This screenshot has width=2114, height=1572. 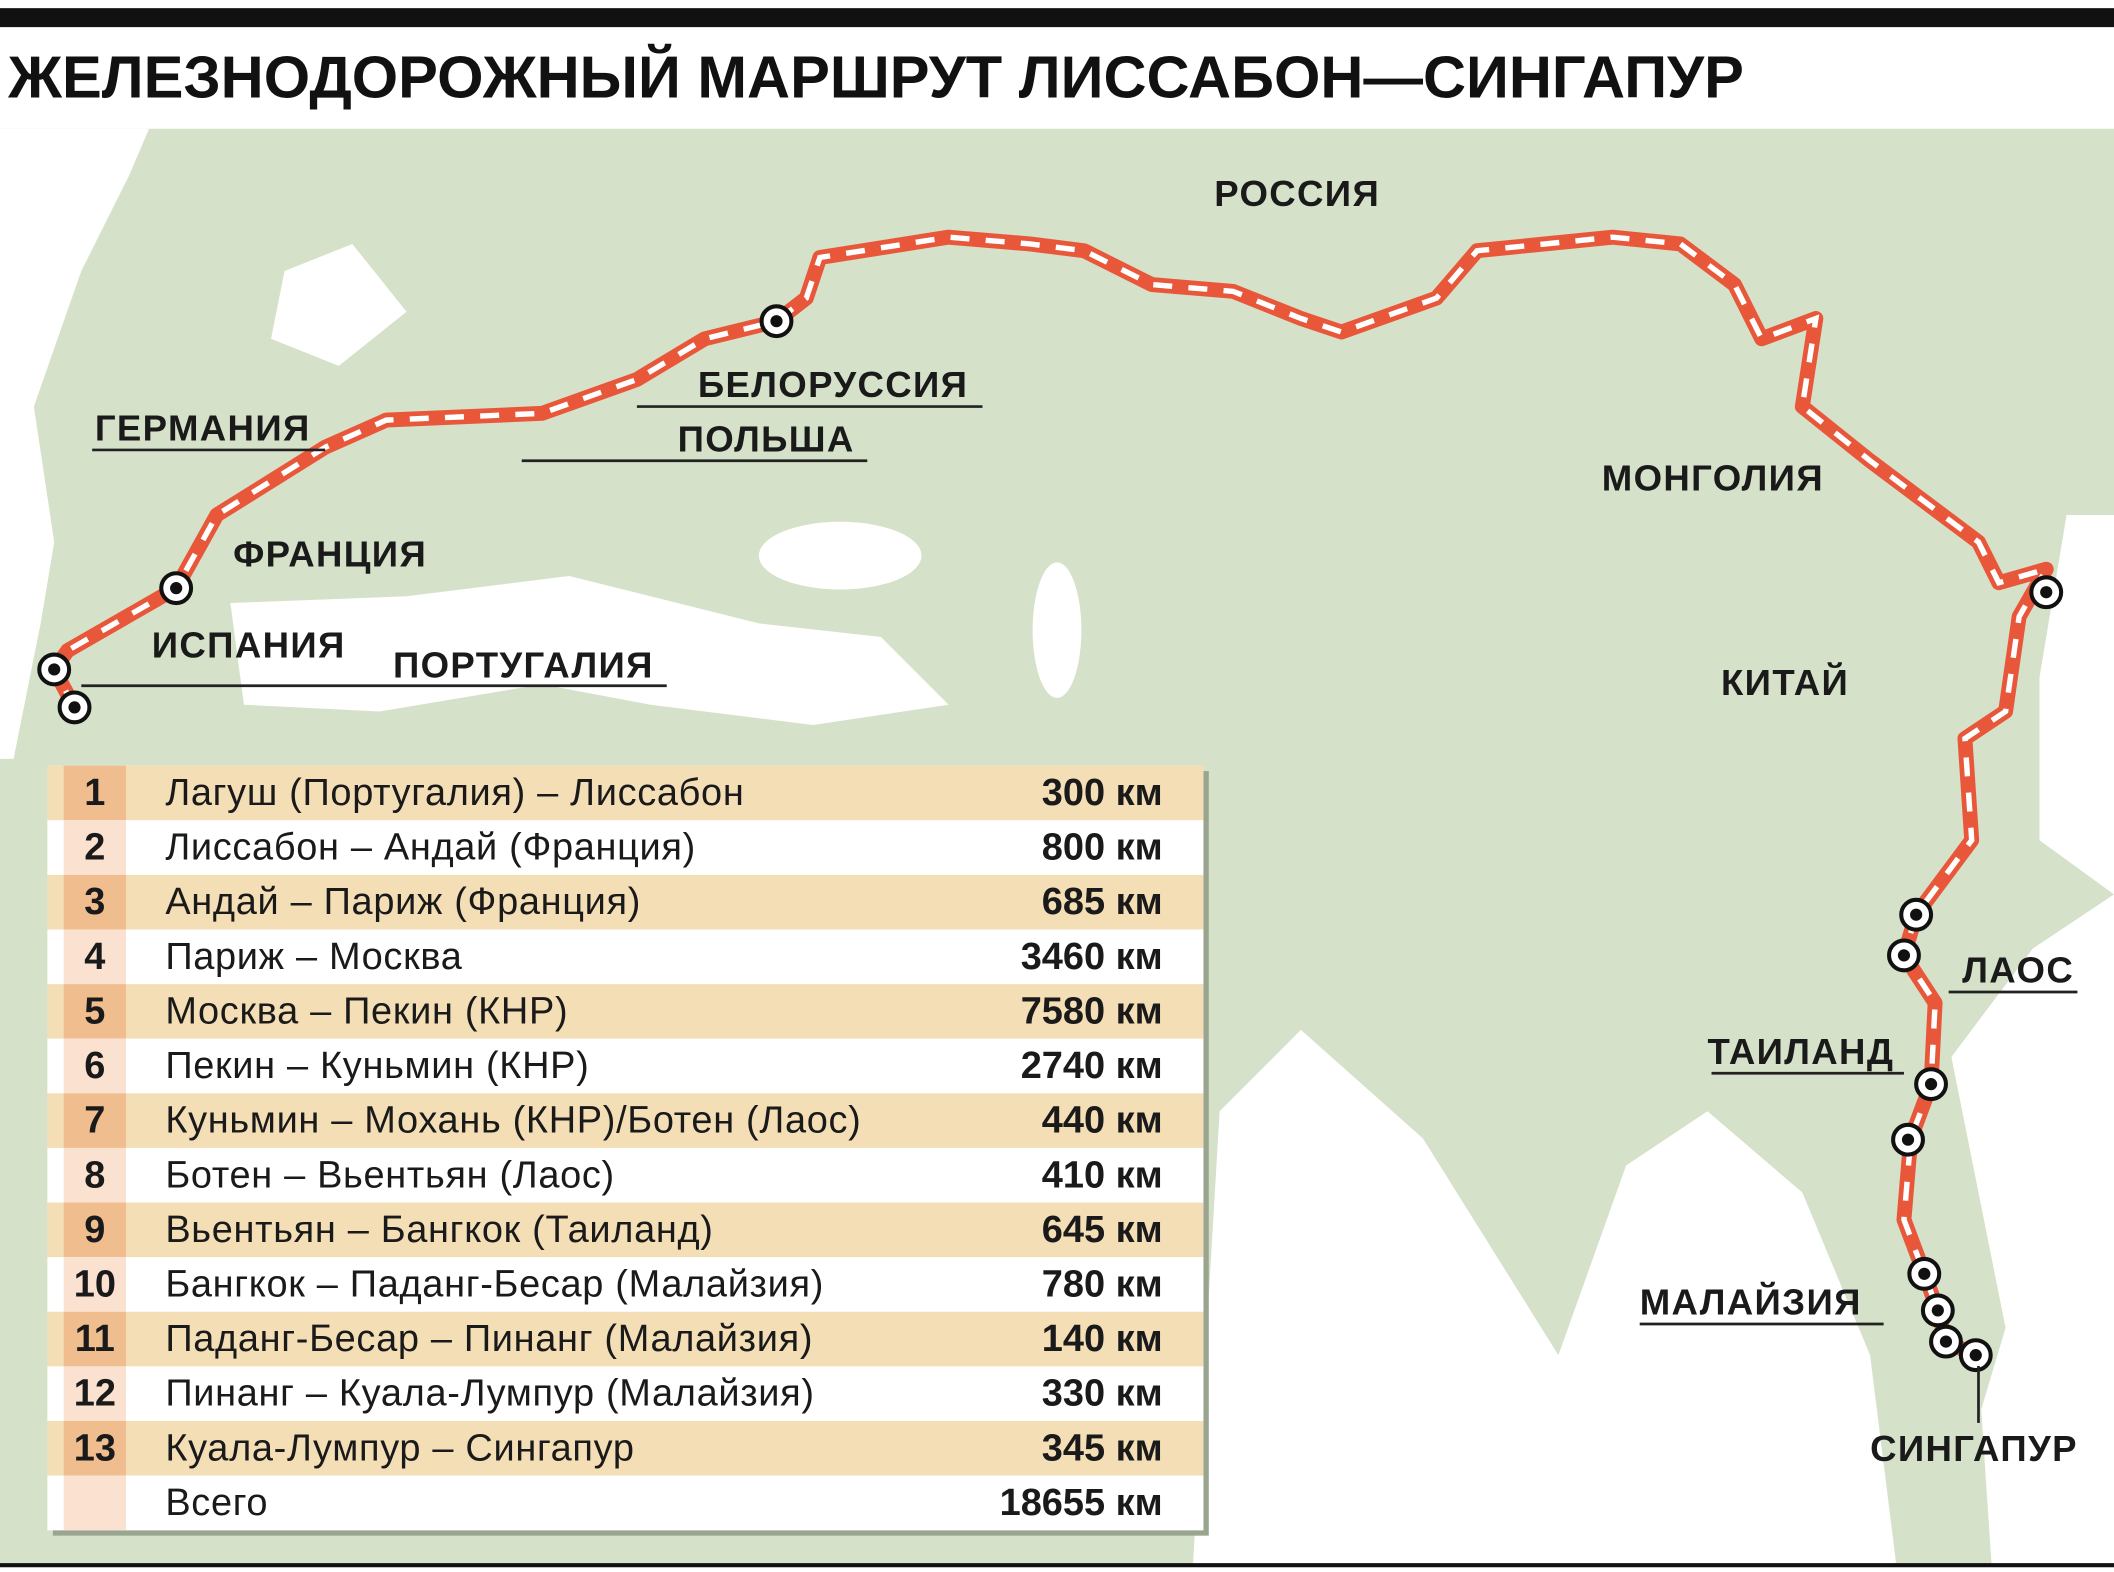 What do you see at coordinates (1102, 1284) in the screenshot?
I see `distance: 780 км` at bounding box center [1102, 1284].